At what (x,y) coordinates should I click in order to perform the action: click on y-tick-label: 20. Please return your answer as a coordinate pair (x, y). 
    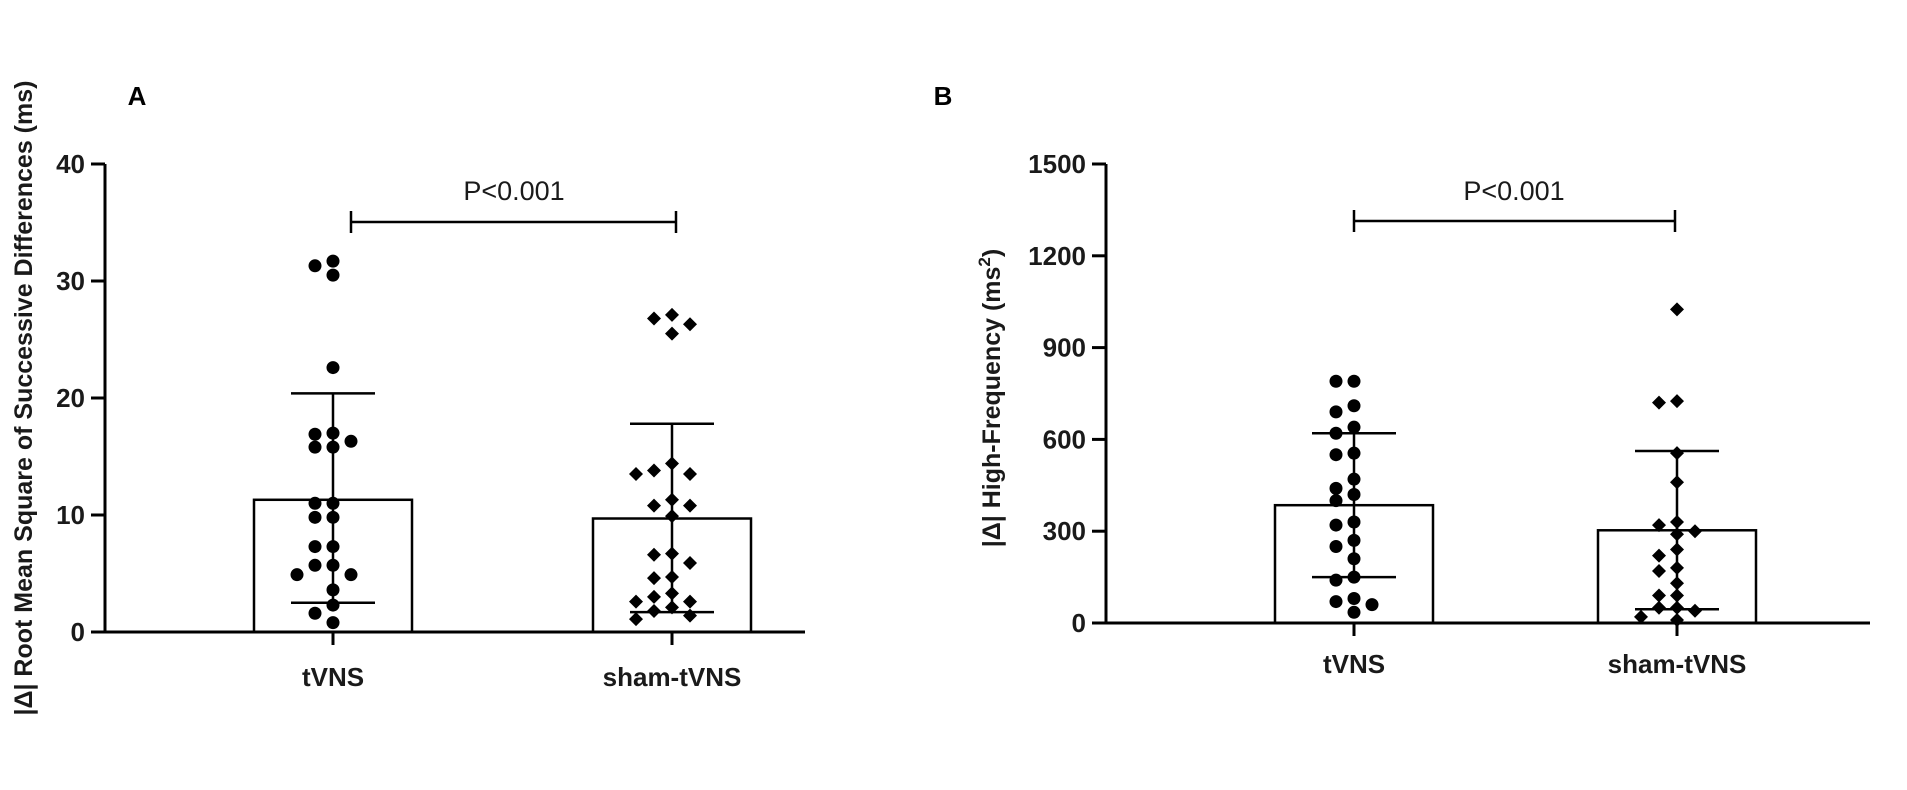
    Looking at the image, I should click on (70, 398).